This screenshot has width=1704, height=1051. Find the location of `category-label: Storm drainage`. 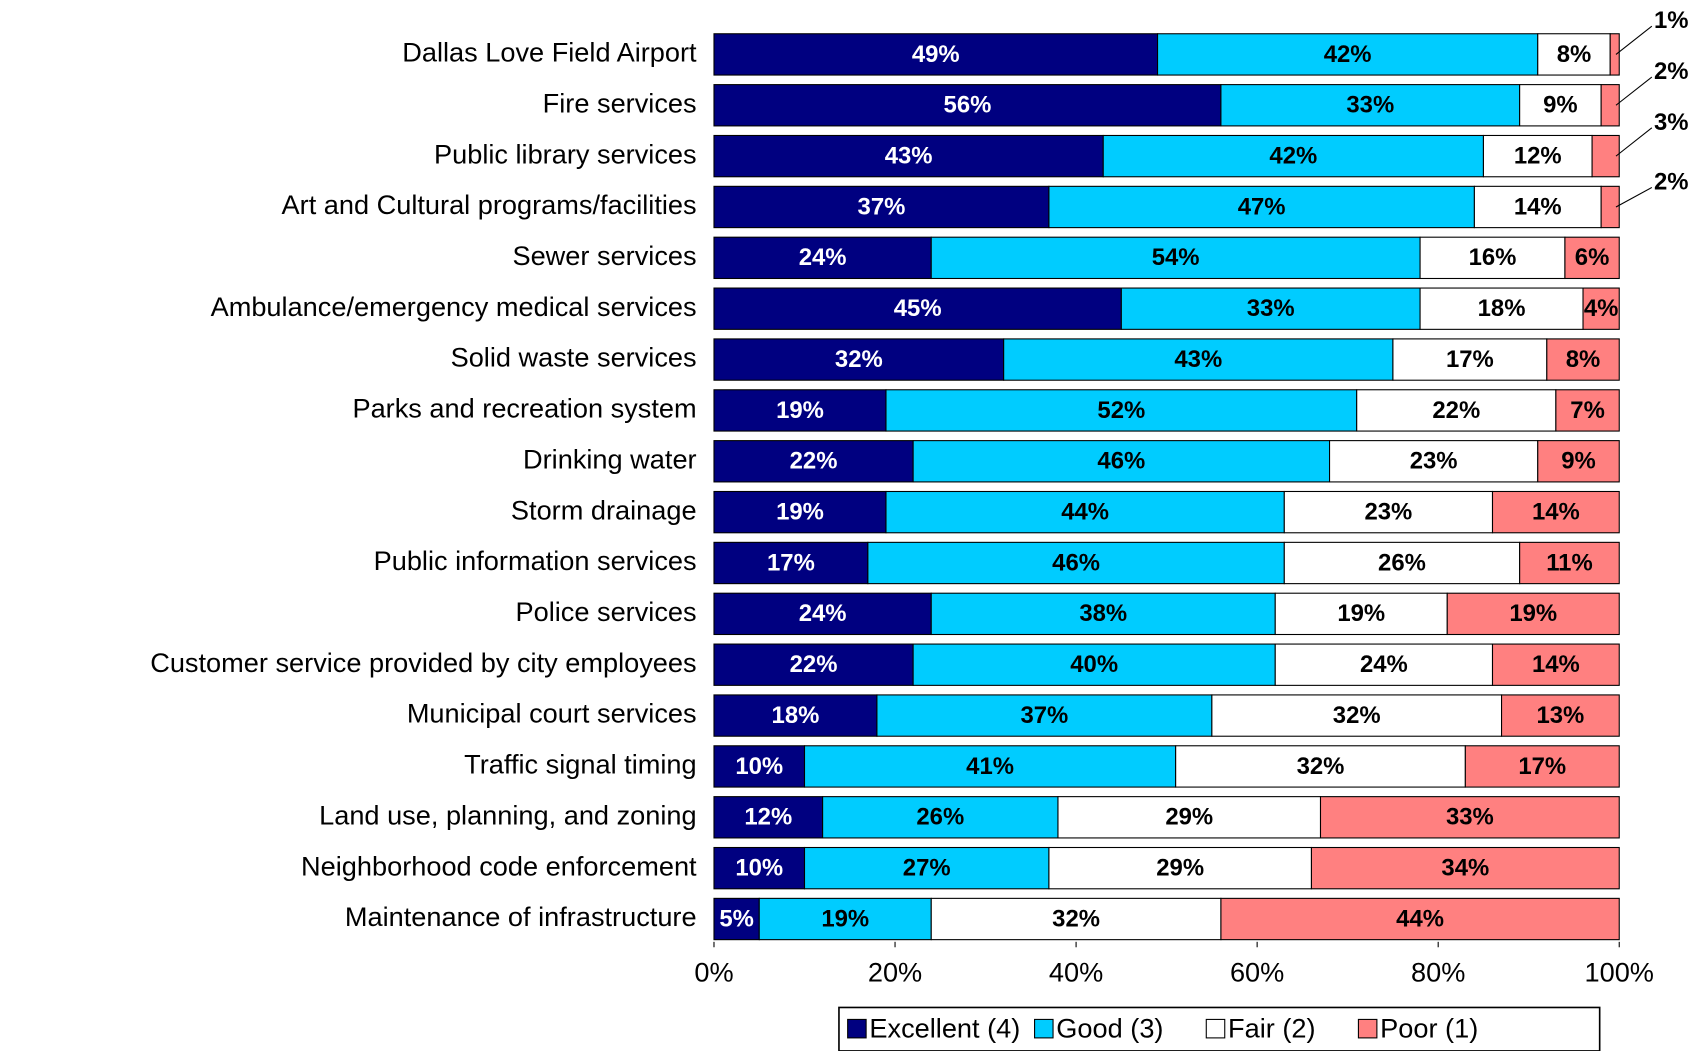

category-label: Storm drainage is located at coordinates (604, 509).